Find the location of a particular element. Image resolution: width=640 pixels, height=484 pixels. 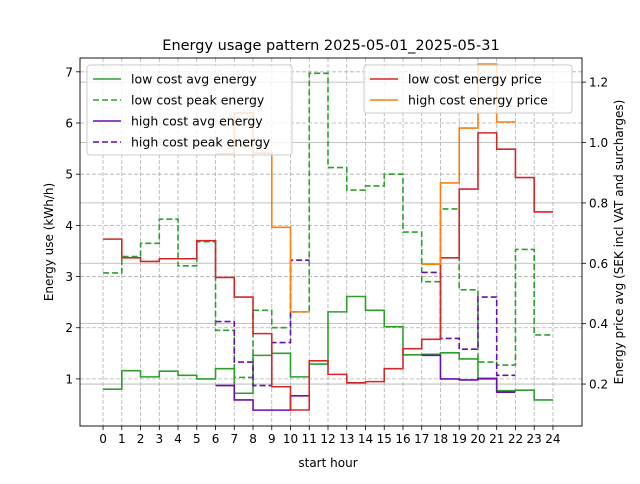

x-tick-label: 3 is located at coordinates (159, 439).